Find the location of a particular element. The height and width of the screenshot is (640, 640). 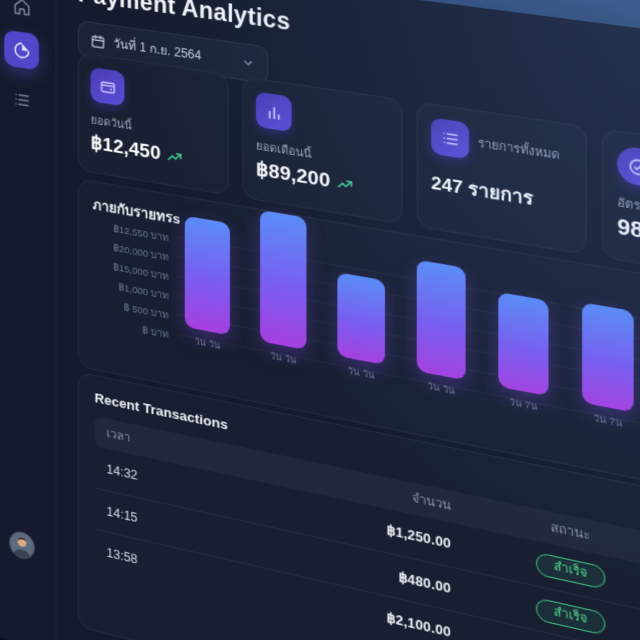

home-icon is located at coordinates (21, 8).